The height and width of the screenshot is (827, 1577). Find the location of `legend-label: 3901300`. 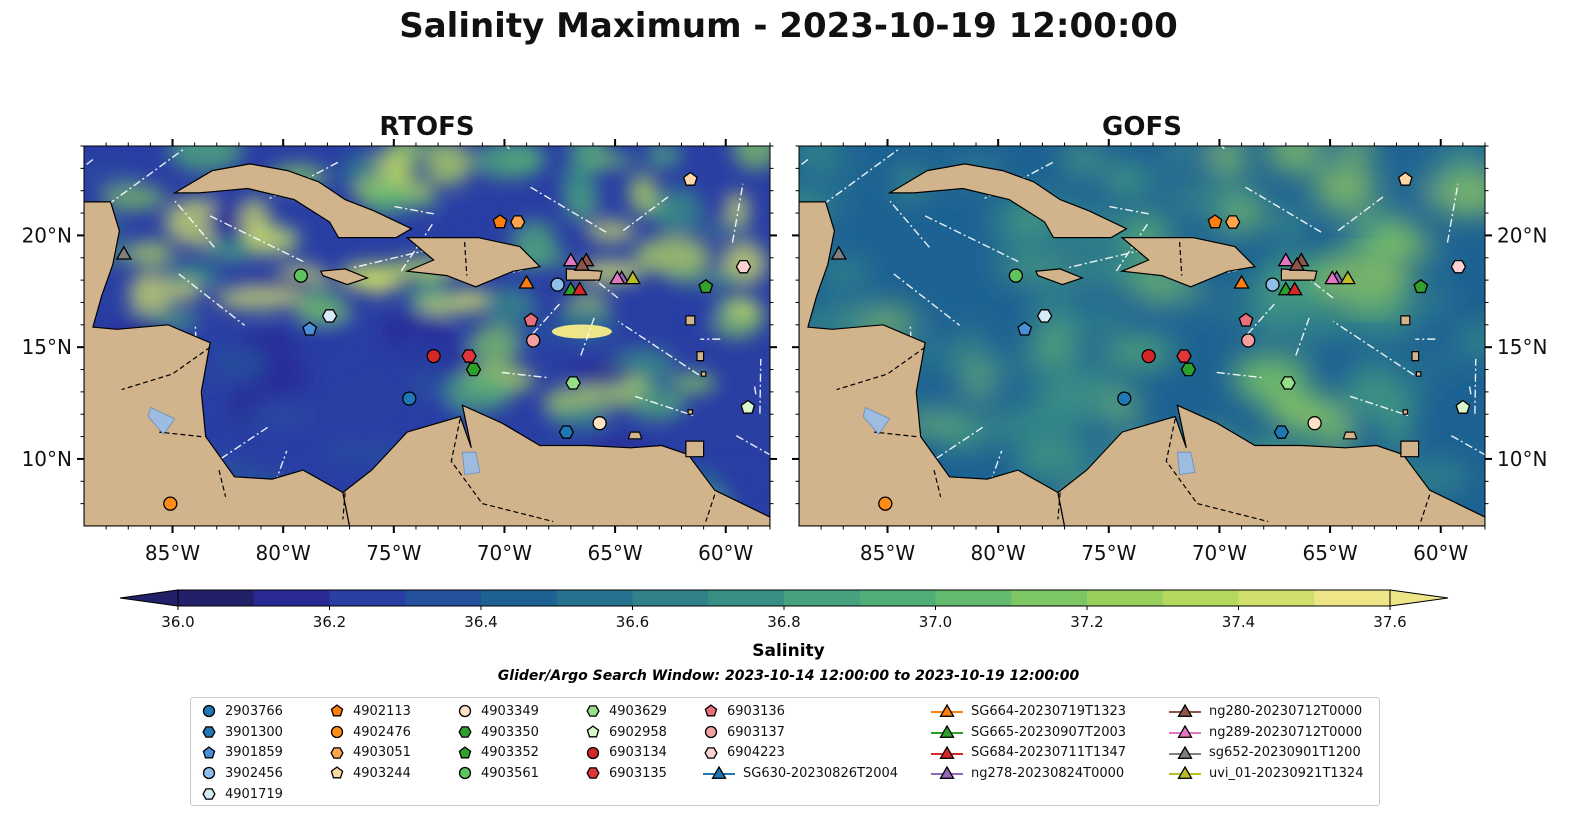

legend-label: 3901300 is located at coordinates (254, 732).